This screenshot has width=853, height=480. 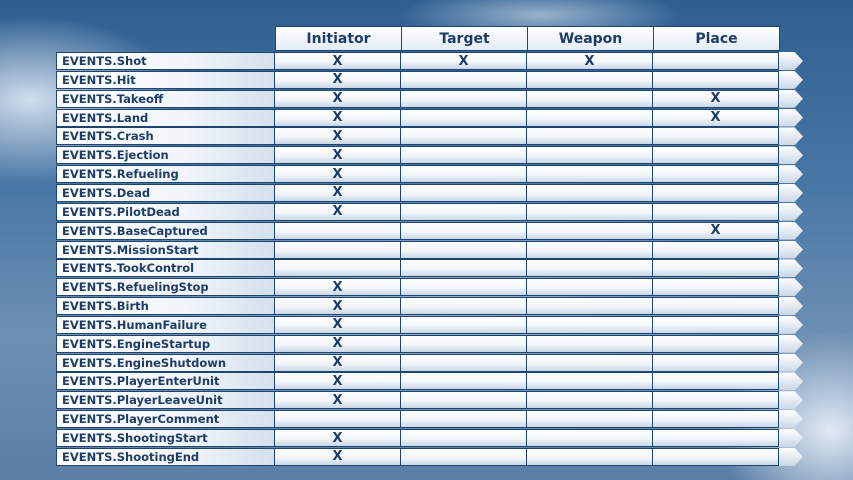 I want to click on table-row: EVENTS.PlayerEnterUnit X, so click(x=429, y=381).